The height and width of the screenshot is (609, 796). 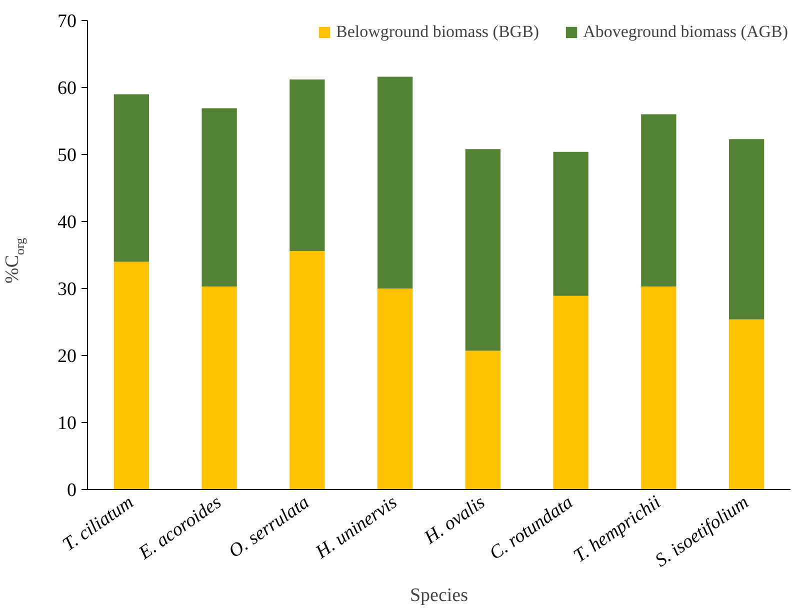 I want to click on y-tick-label: 30, so click(x=67, y=289).